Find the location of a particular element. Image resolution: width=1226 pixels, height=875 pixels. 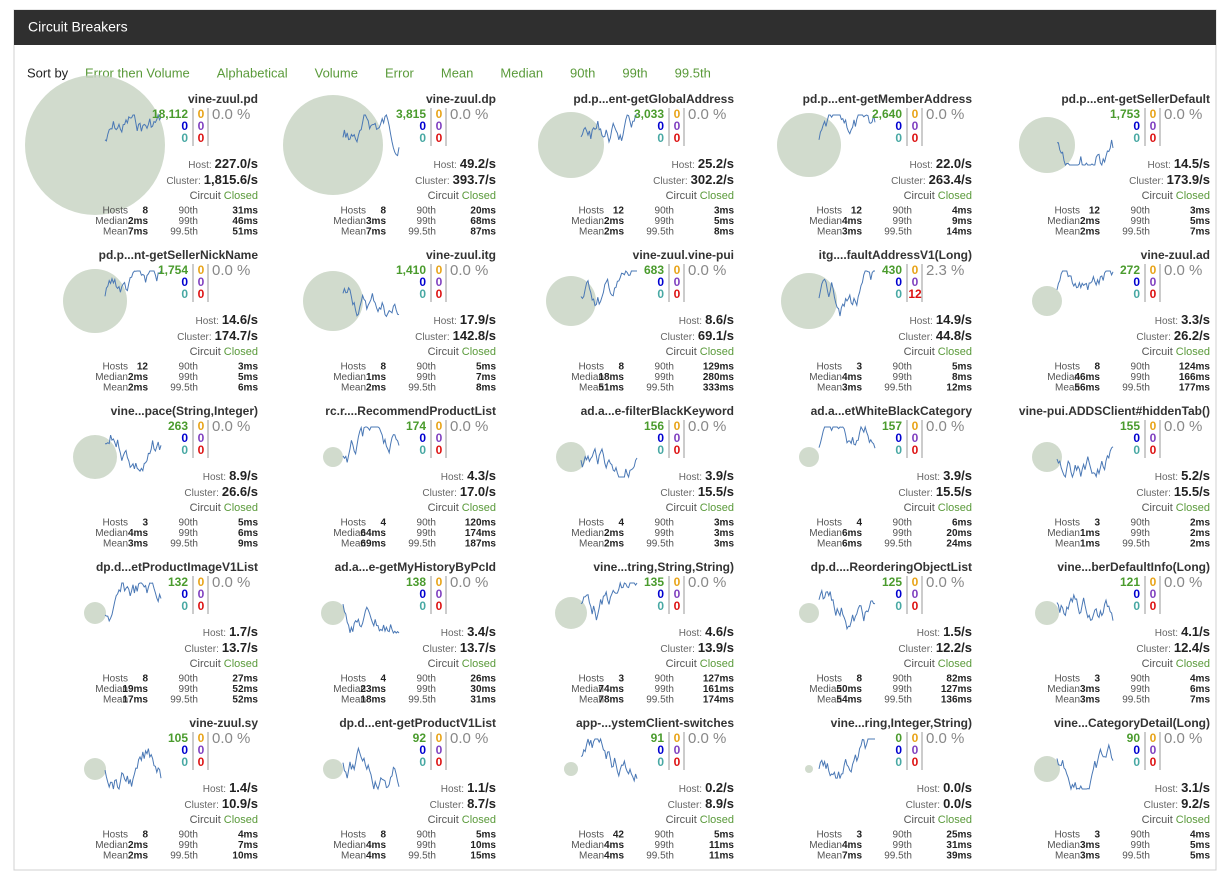

sparkline is located at coordinates (847, 609).